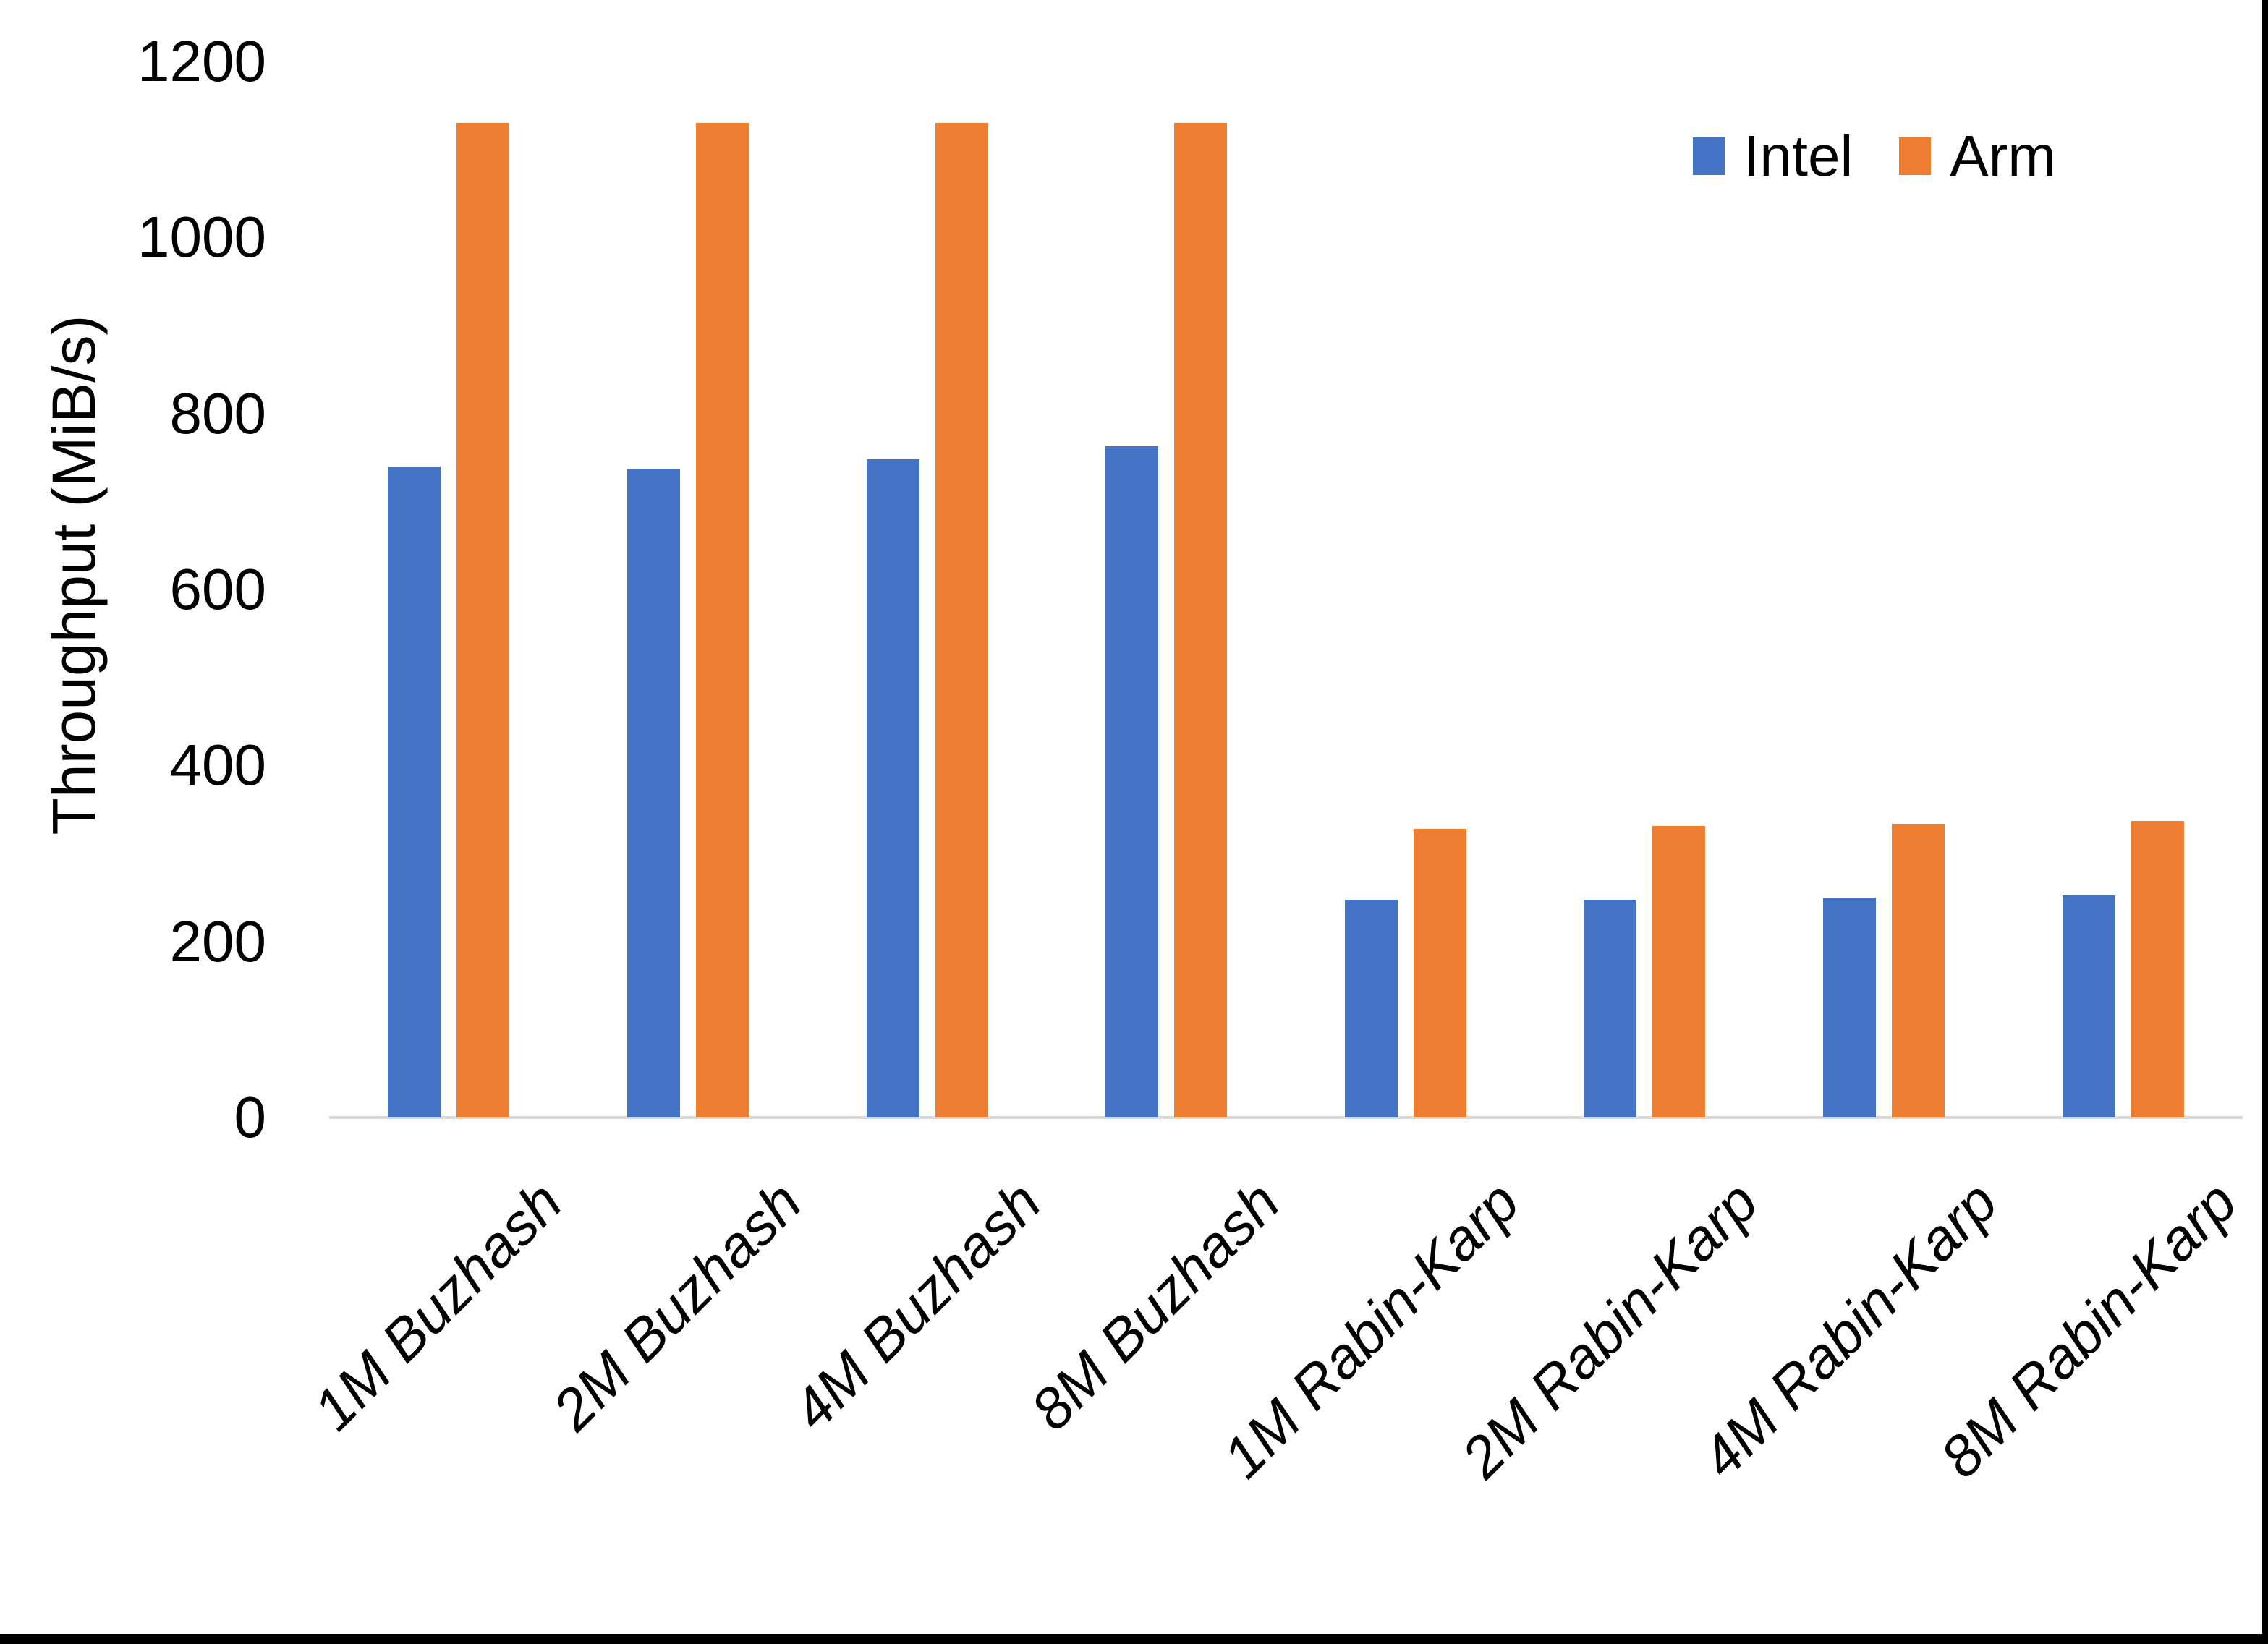 This screenshot has width=2268, height=1644. Describe the element at coordinates (2265, 822) in the screenshot. I see `right-border-line` at that location.